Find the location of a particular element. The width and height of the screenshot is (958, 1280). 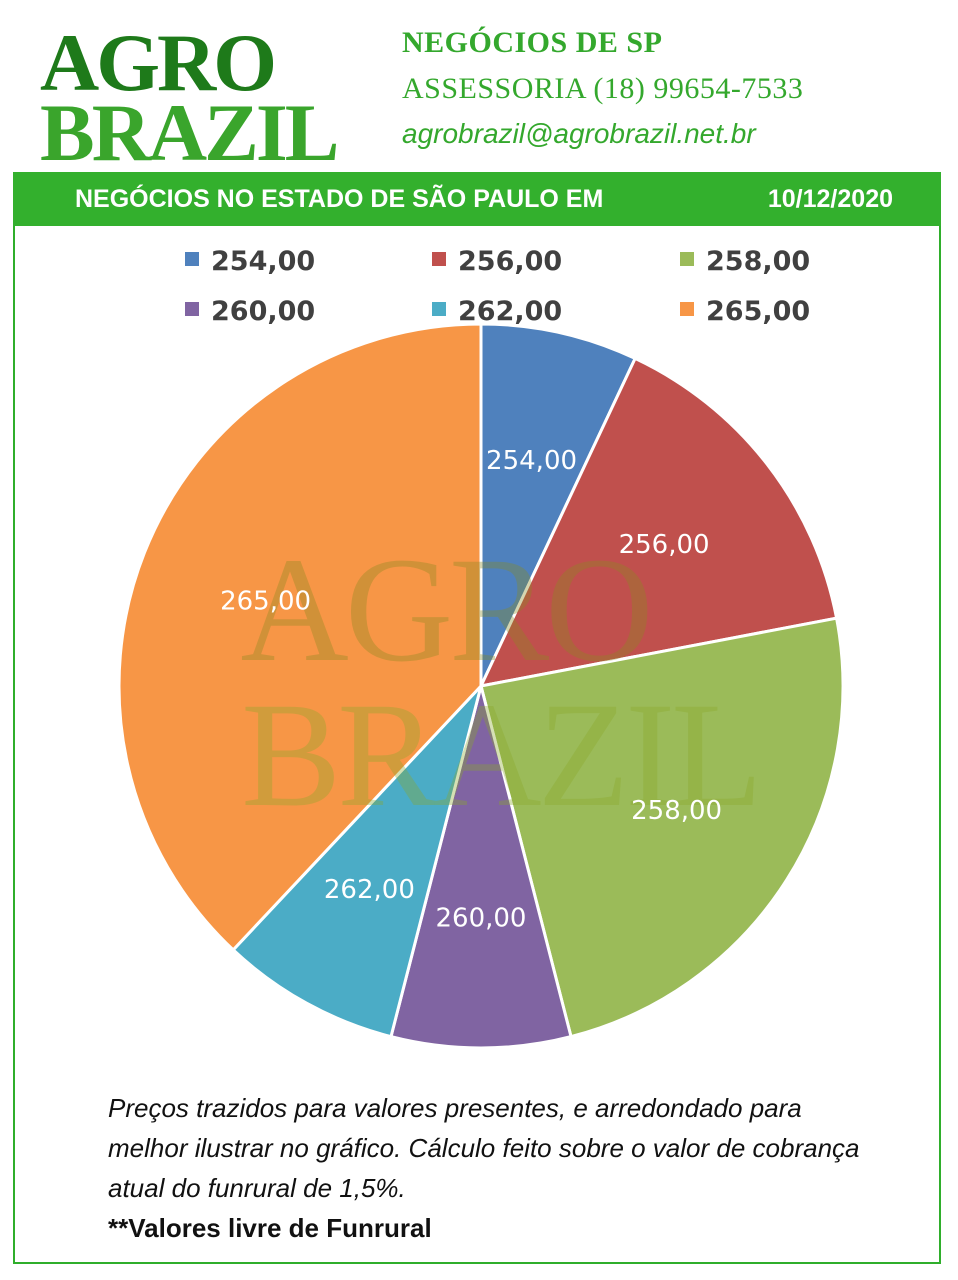

chart-legend: 254,00 256,00 258,00 260,00 262,00 265,00 is located at coordinates (497, 286).